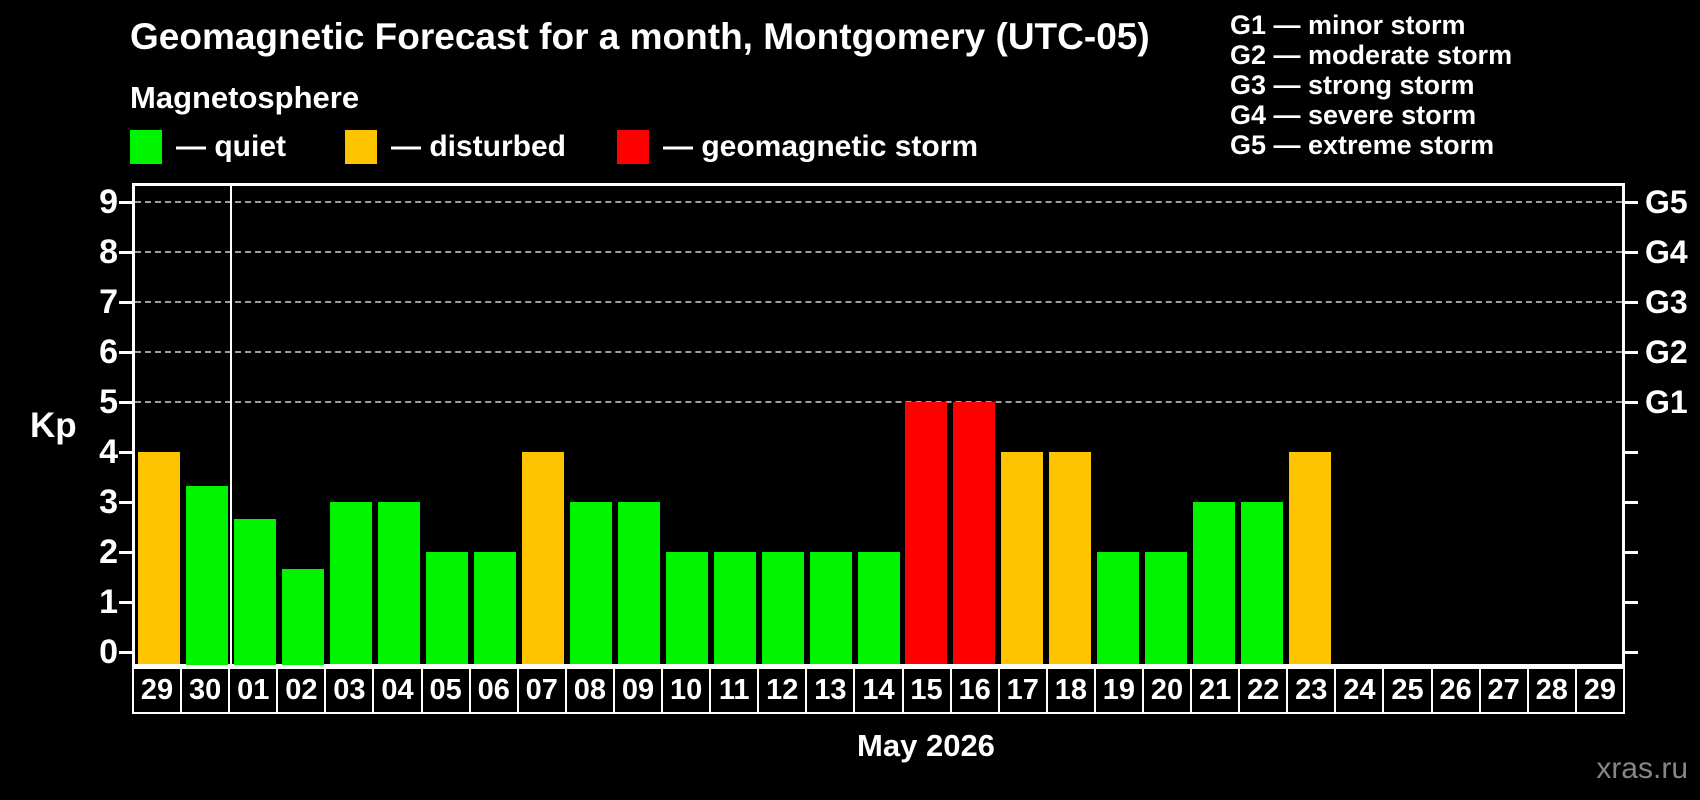 Image resolution: width=1700 pixels, height=800 pixels. What do you see at coordinates (108, 302) in the screenshot?
I see `y-axis-label-7: 7` at bounding box center [108, 302].